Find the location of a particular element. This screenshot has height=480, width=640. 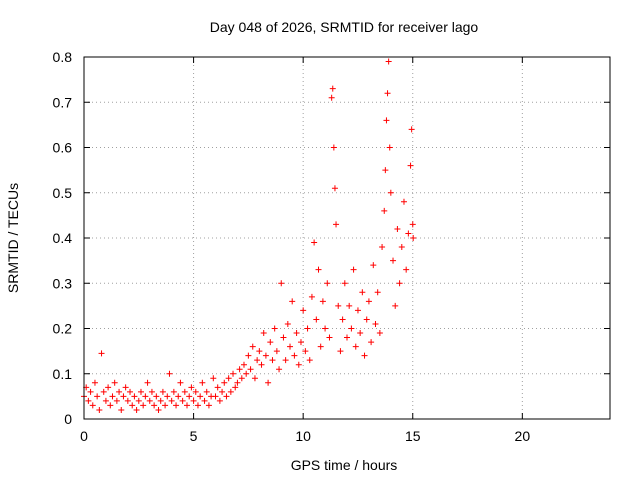

x-tick-label: 0 is located at coordinates (84, 436).